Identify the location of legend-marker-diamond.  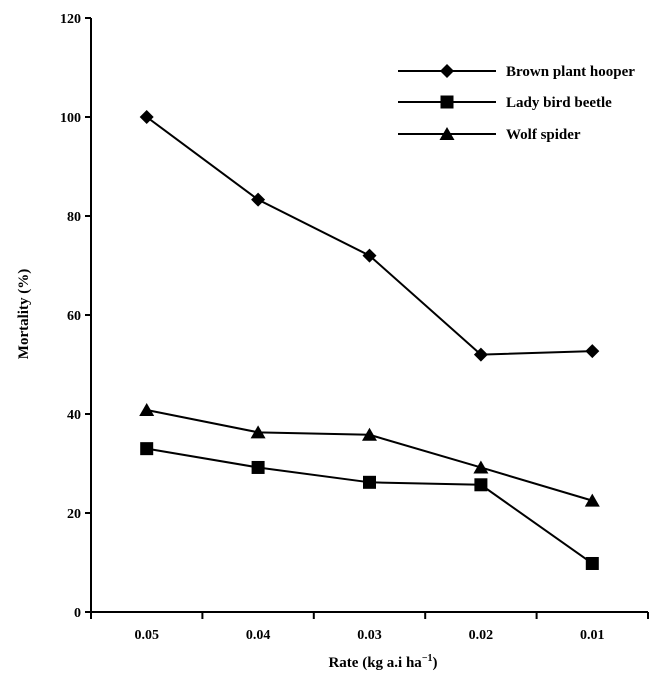
(447, 71).